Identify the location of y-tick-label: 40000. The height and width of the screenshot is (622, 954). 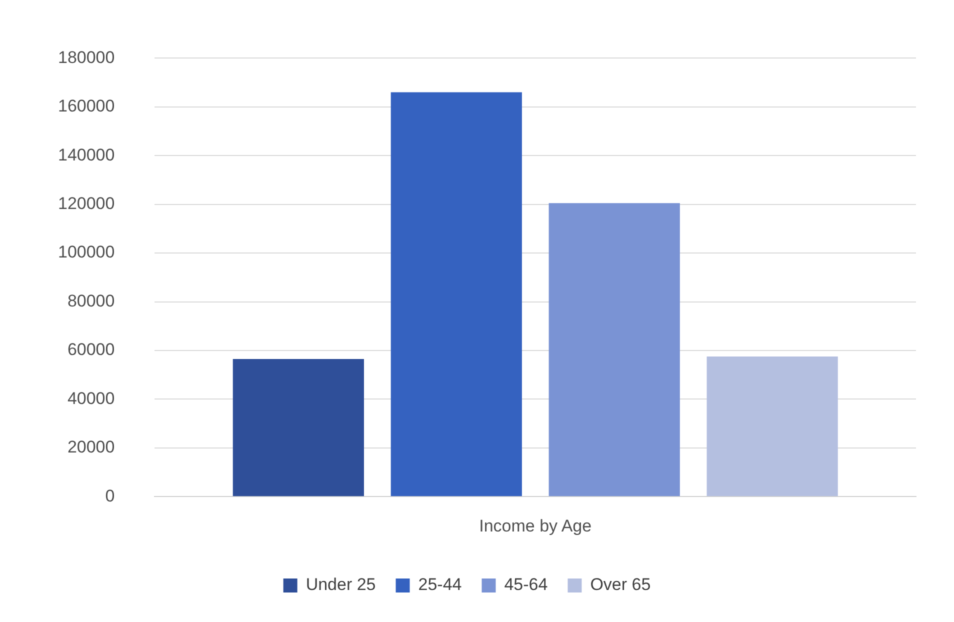
(91, 398).